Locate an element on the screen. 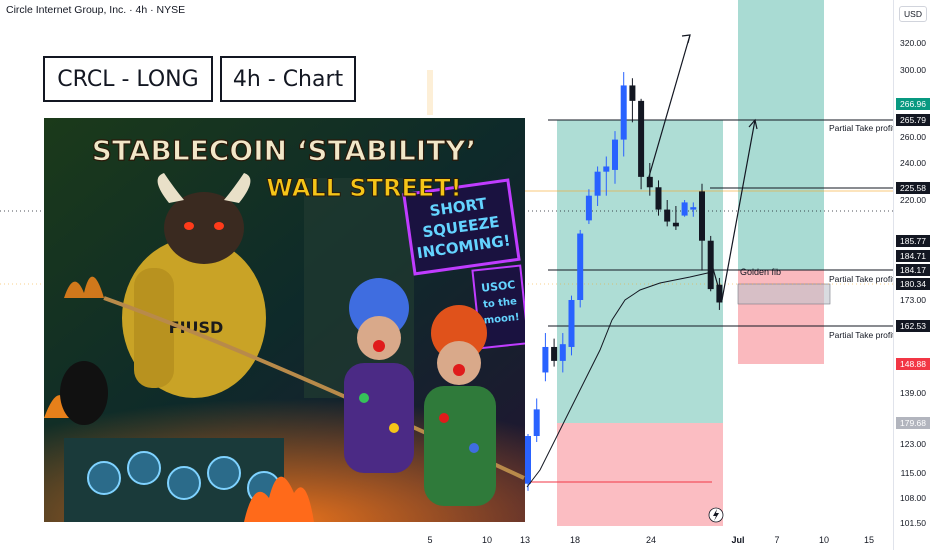 The width and height of the screenshot is (932, 550). time-tick: 5 is located at coordinates (430, 540).